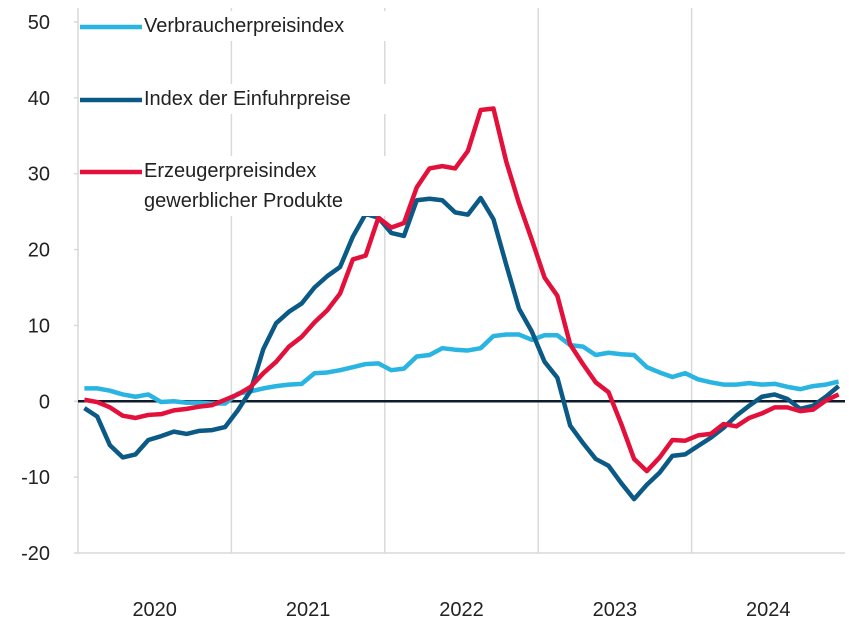 The image size is (849, 622). Describe the element at coordinates (461, 610) in the screenshot. I see `x-tick-label: 2022` at that location.